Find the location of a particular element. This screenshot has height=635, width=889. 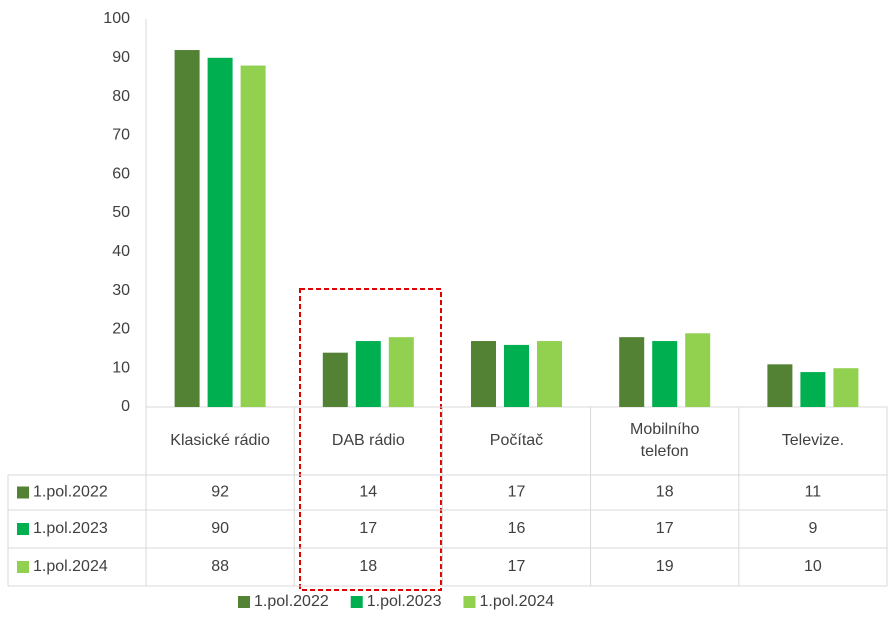

table-value: 9 is located at coordinates (812, 528).